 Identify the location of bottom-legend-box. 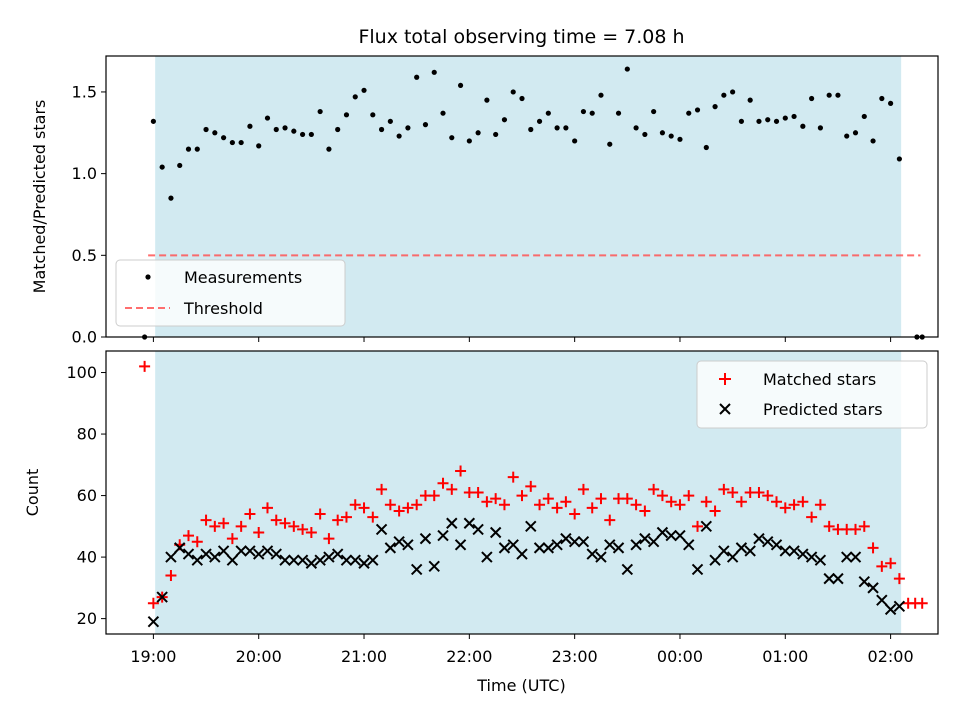
(812, 394).